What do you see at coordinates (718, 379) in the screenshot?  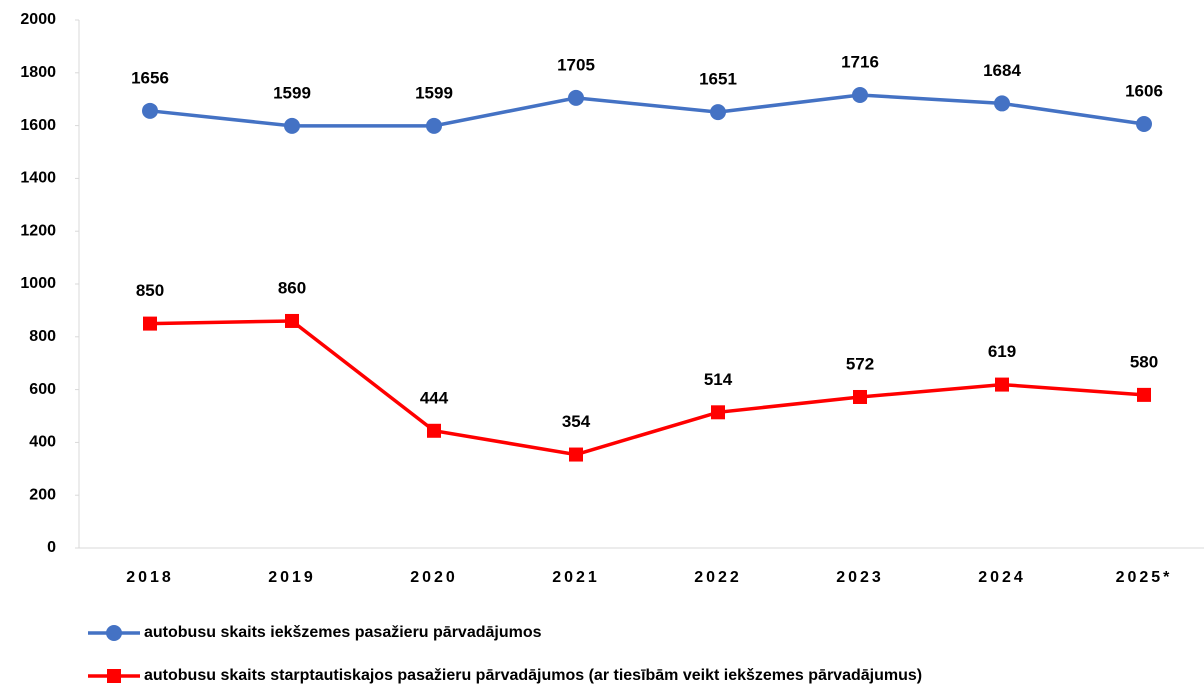 I see `data-label: 514` at bounding box center [718, 379].